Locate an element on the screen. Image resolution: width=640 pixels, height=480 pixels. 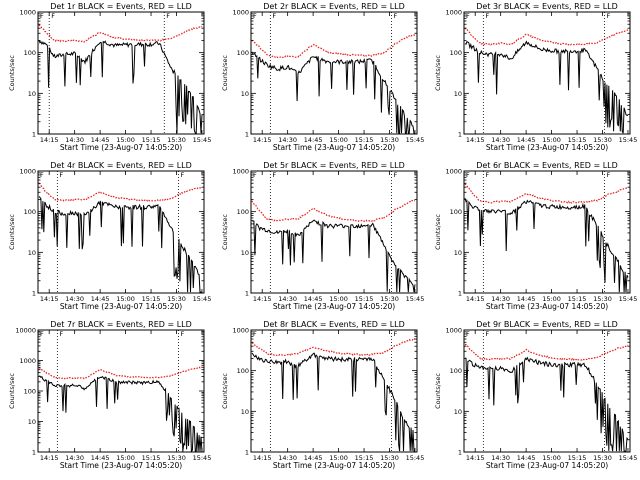
panel-title: Det 7r BLACK = Events, RED = LLD is located at coordinates (121, 324).